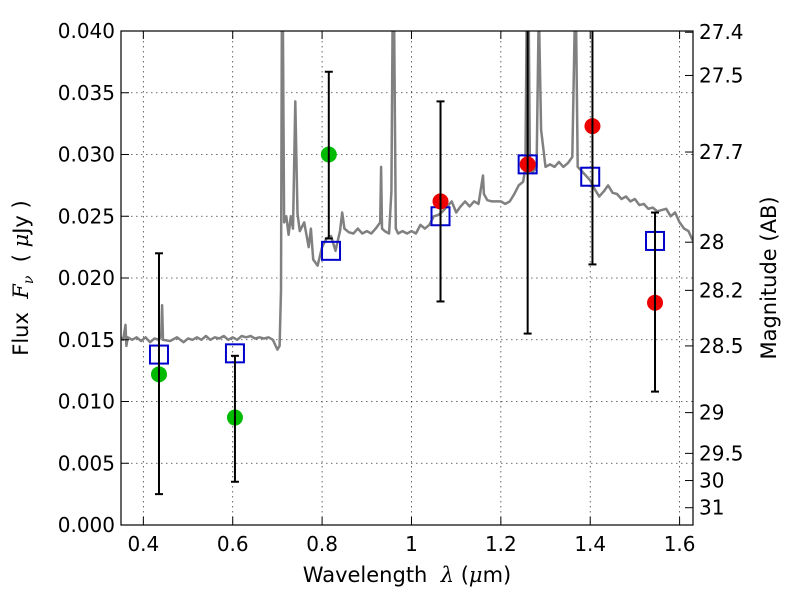  I want to click on x-tick-label: 1.2, so click(501, 544).